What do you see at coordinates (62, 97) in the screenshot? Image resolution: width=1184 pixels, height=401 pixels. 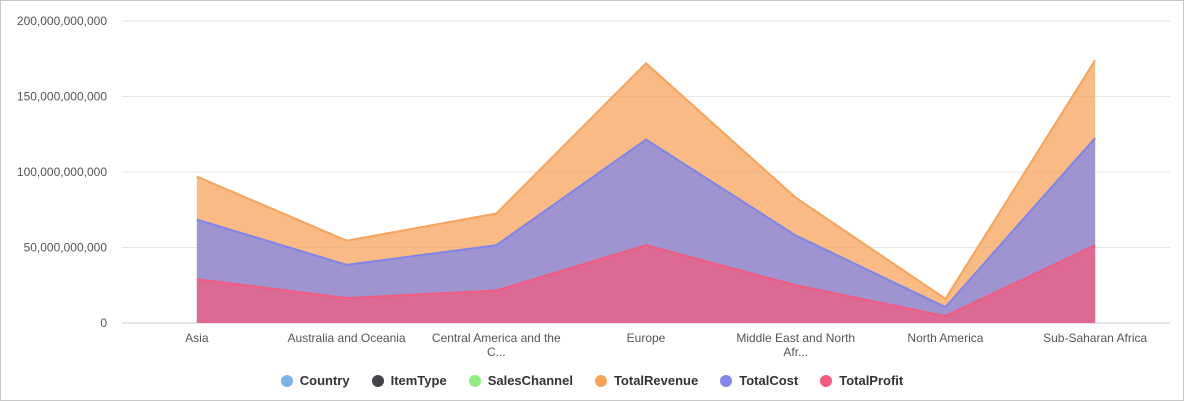 I see `y-tick-label: 150,000,000,000` at bounding box center [62, 97].